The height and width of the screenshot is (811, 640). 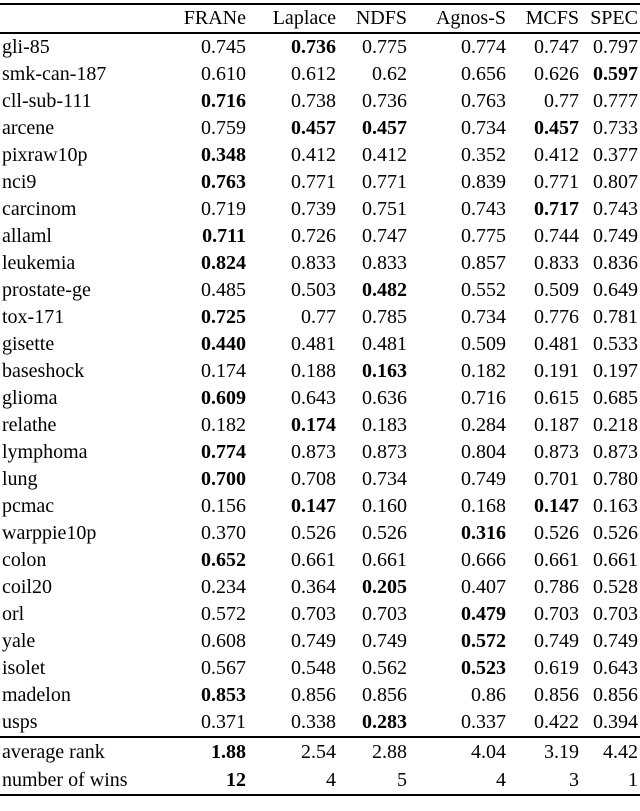 I want to click on column-header-agnos-s: Agnos-S, so click(x=458, y=19).